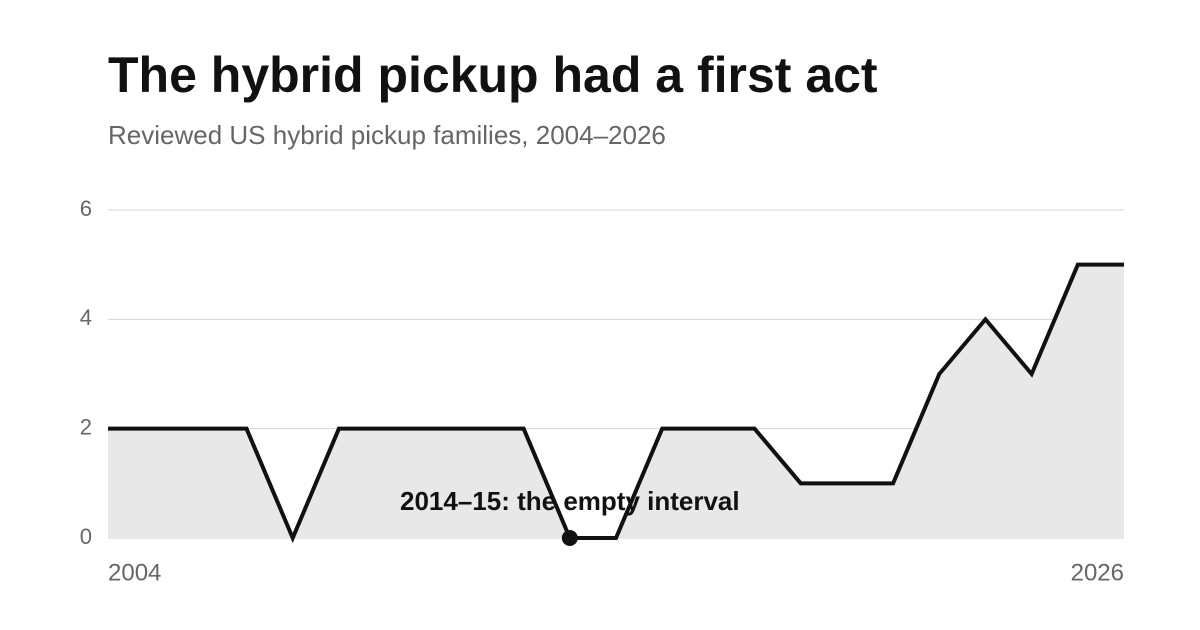 The width and height of the screenshot is (1200, 630). What do you see at coordinates (86, 208) in the screenshot?
I see `y-tick-label: 6` at bounding box center [86, 208].